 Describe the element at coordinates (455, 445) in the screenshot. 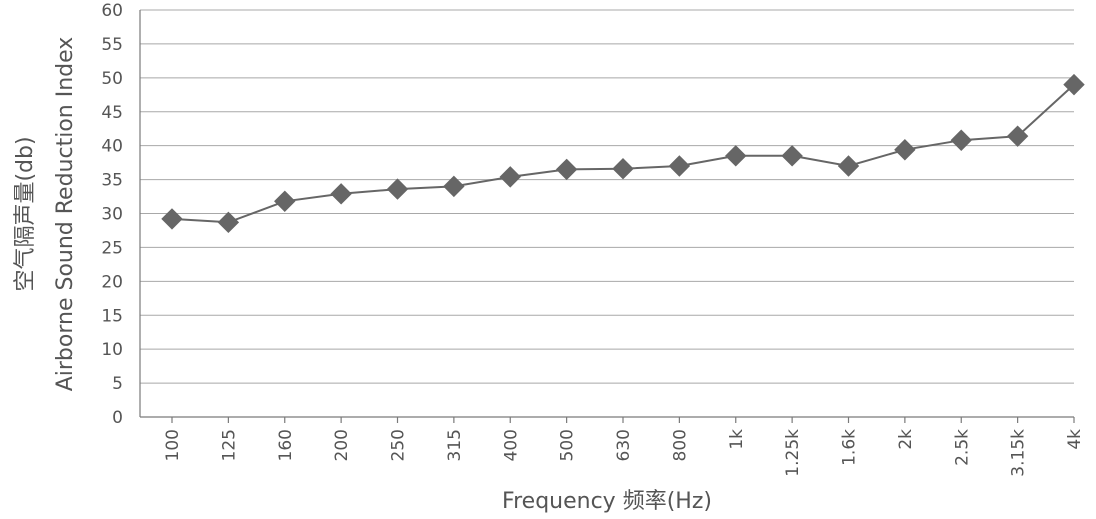

I see `x-tick-label: 315` at that location.